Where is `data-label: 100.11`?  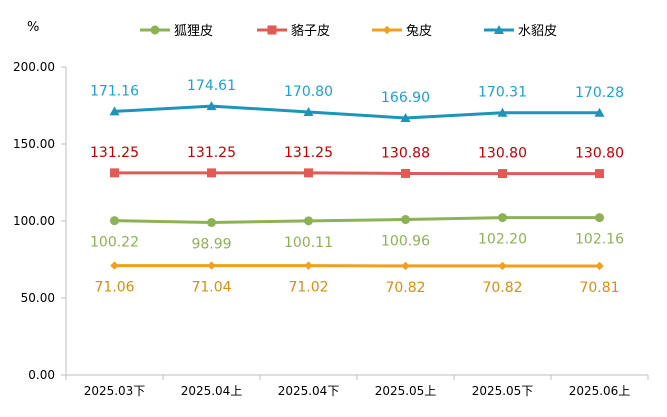
data-label: 100.11 is located at coordinates (308, 243).